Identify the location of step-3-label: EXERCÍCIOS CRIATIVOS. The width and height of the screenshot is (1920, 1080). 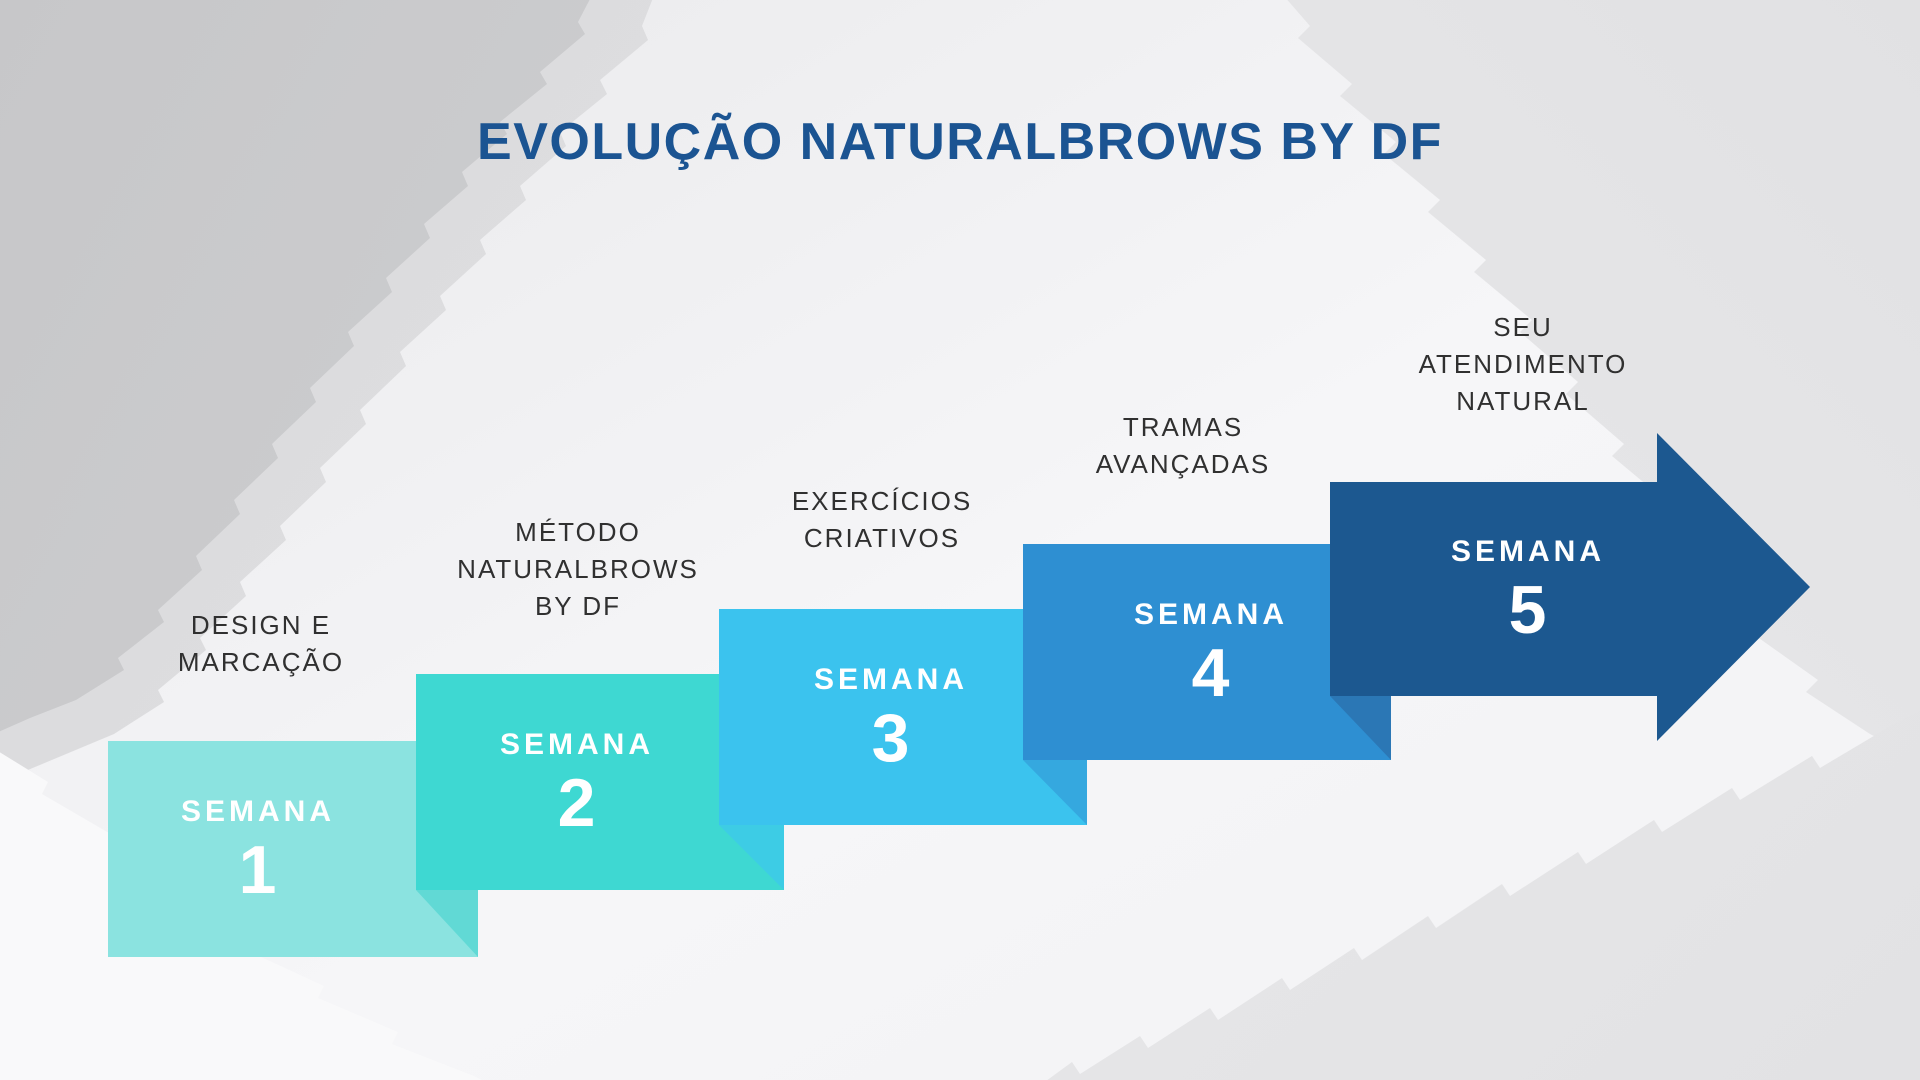
(882, 519).